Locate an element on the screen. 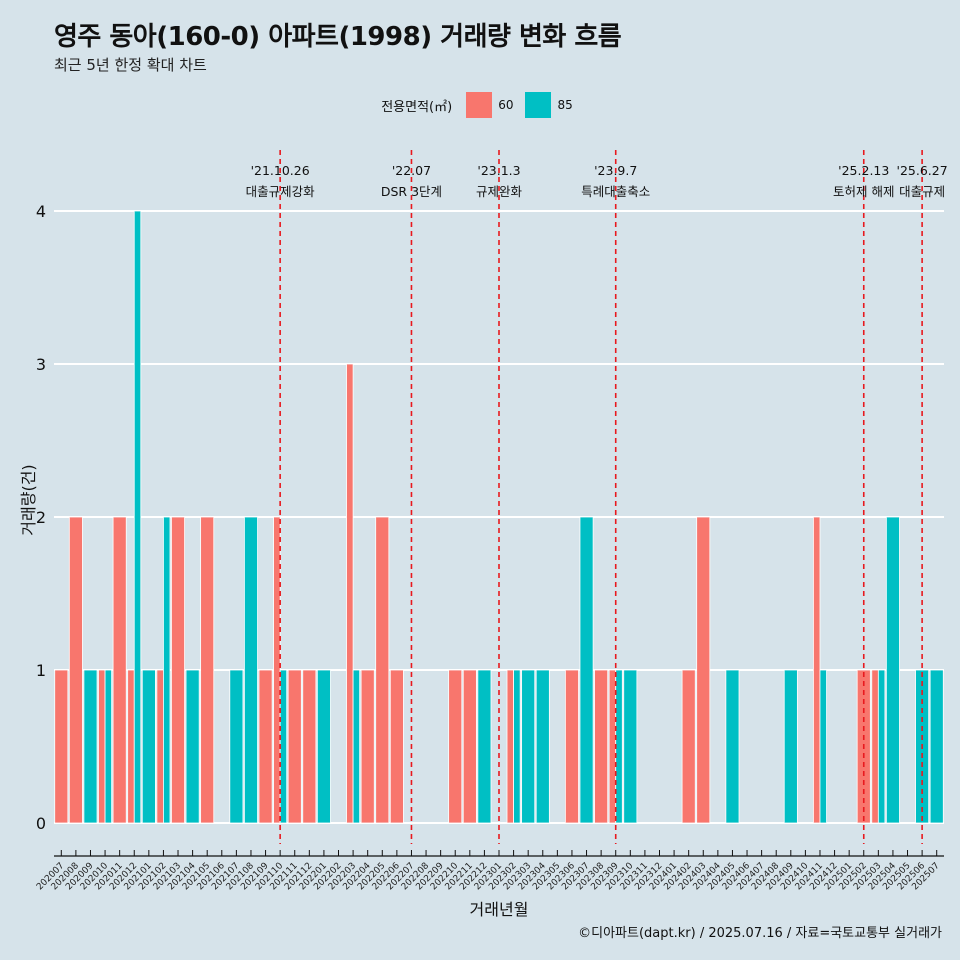  event-date: '23.9.7 is located at coordinates (615, 170).